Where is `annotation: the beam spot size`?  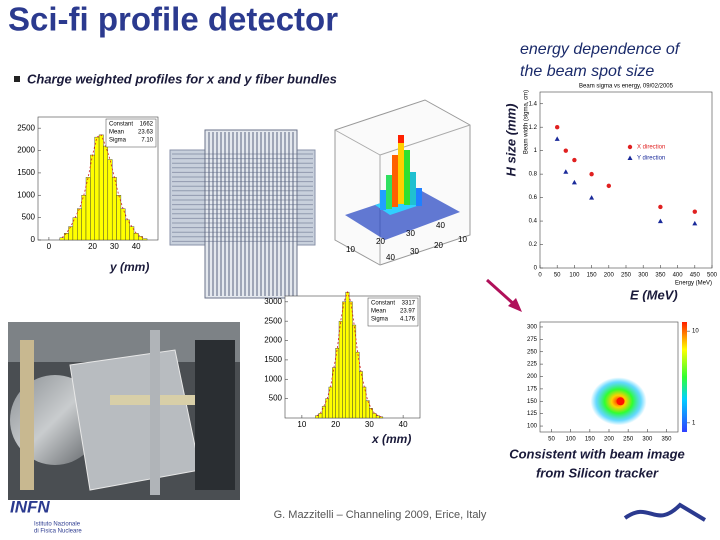
annotation: the beam spot size is located at coordinates (587, 71).